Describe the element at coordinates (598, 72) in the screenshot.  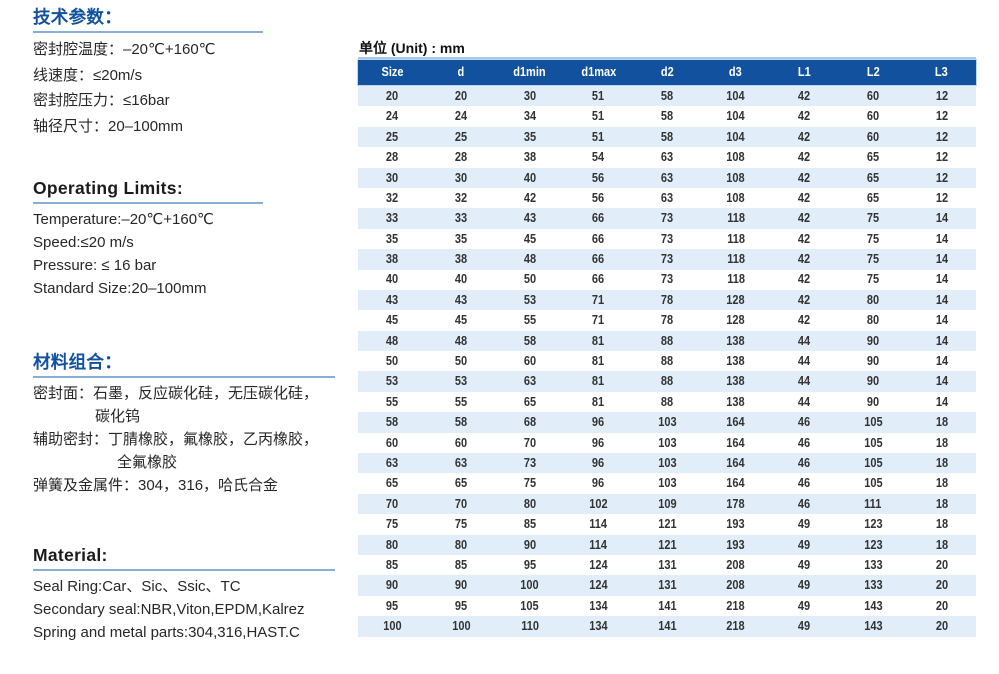
I see `column-header-d1max: d1max` at that location.